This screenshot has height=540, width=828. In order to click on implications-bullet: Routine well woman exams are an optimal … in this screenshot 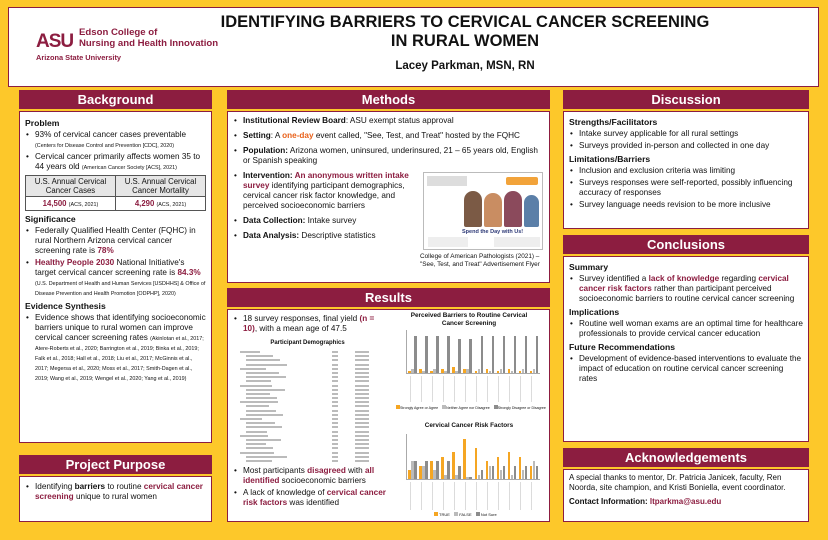, I will do `click(686, 329)`.